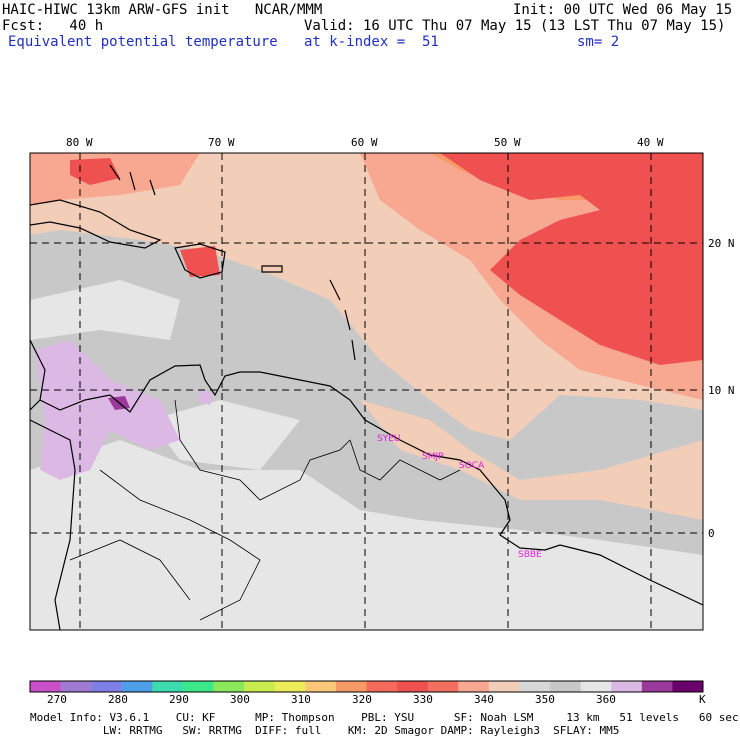  Describe the element at coordinates (225, 435) in the screenshot. I see `region-lightgray-mid` at that location.